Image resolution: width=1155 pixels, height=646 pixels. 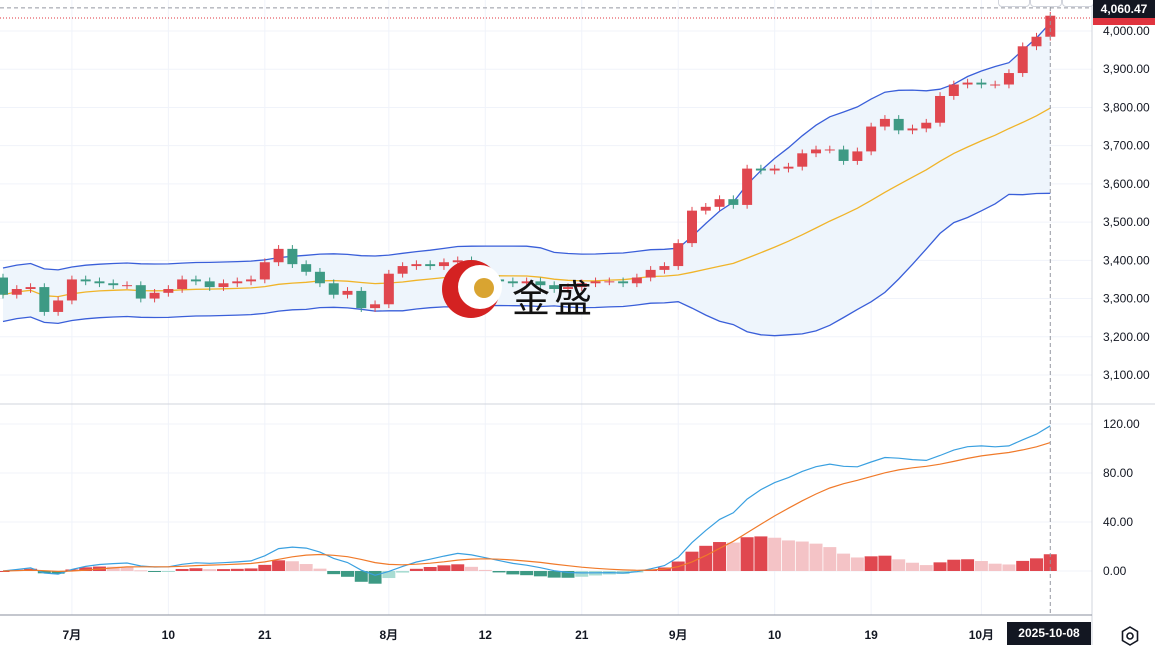 I want to click on time-tick-label: 9月, so click(x=678, y=635).